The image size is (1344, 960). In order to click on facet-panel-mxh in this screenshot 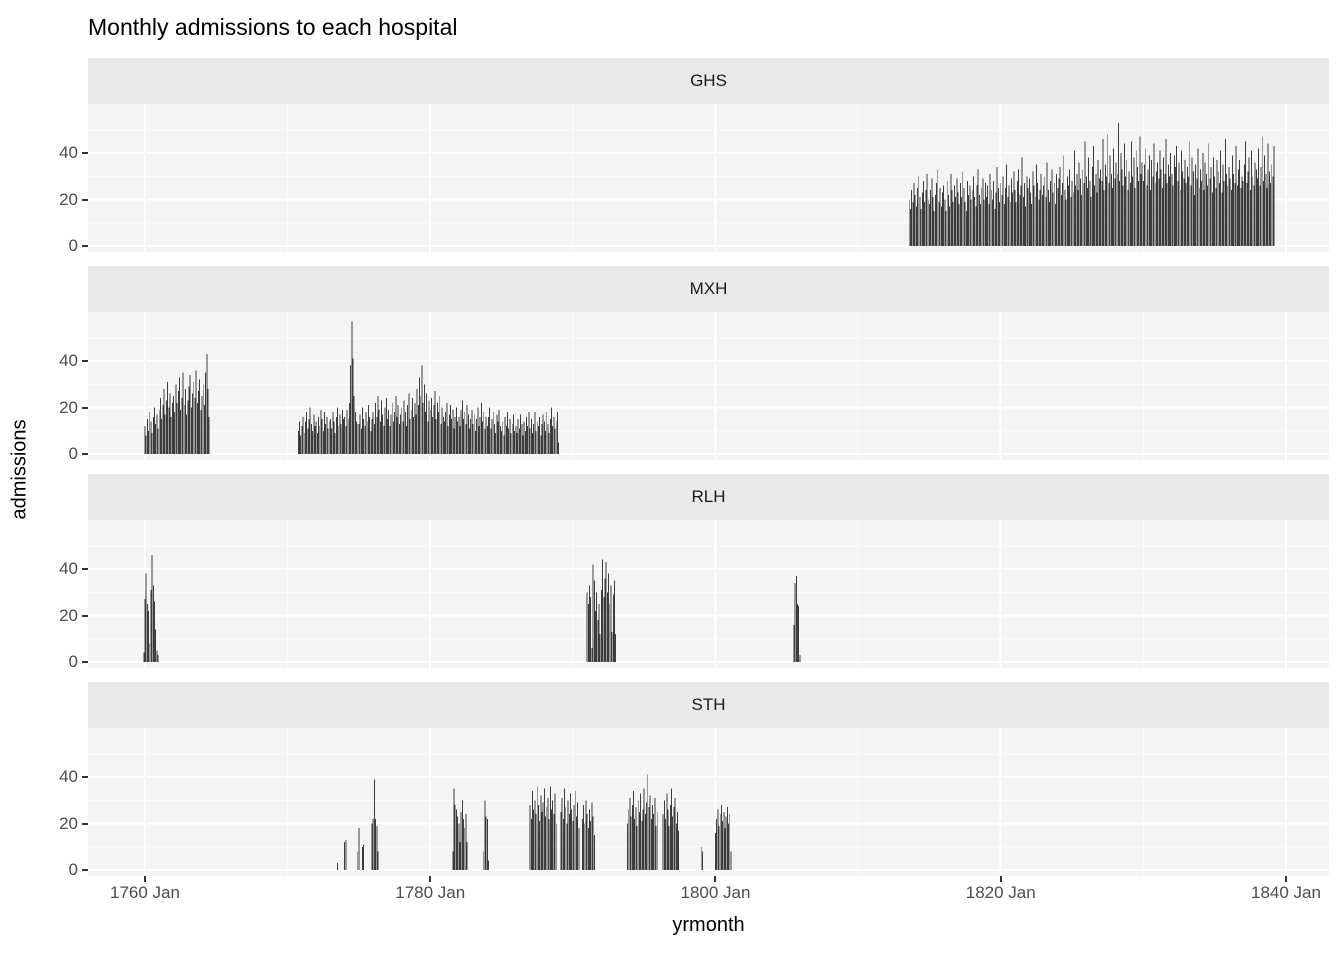, I will do `click(708, 386)`.